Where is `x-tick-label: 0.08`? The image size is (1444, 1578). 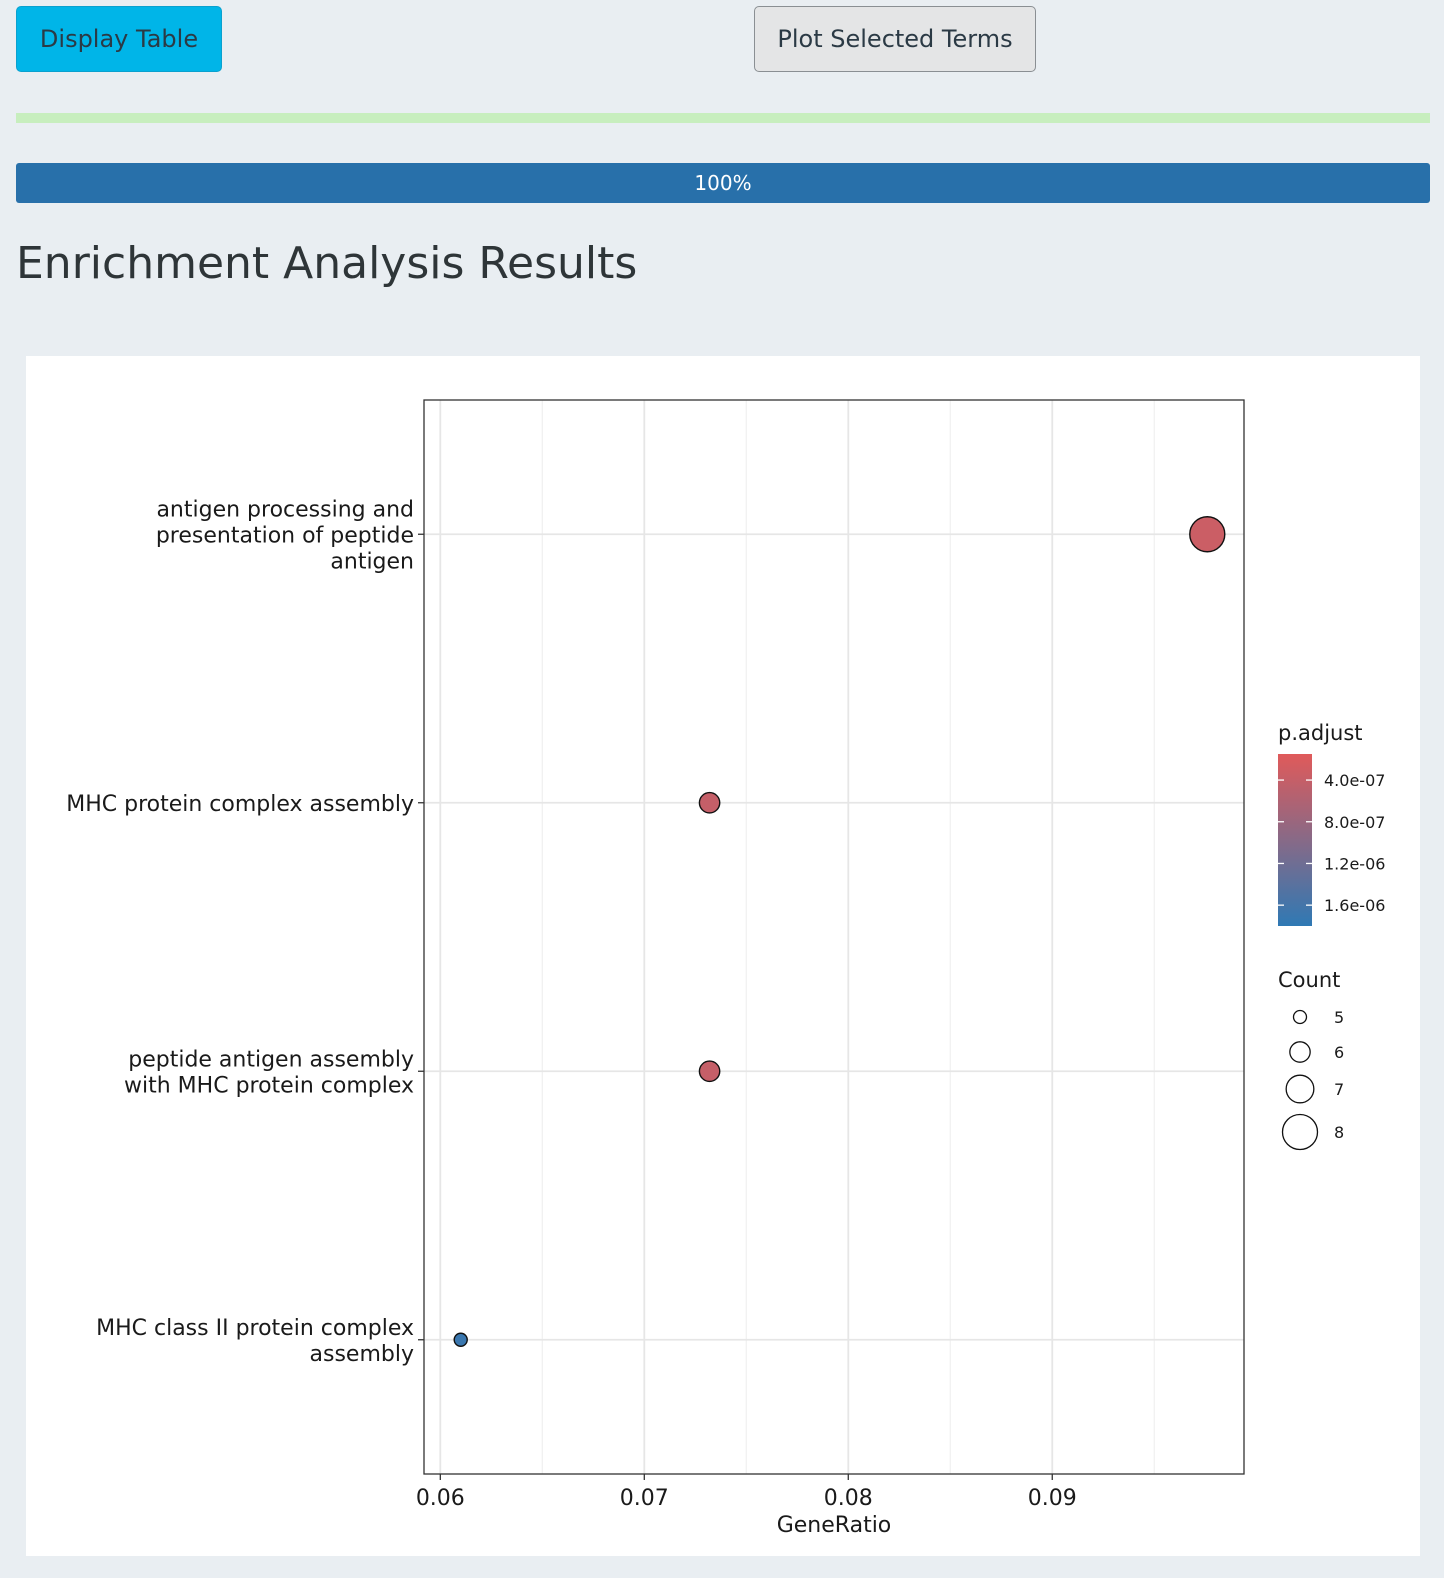
x-tick-label: 0.08 is located at coordinates (848, 1498).